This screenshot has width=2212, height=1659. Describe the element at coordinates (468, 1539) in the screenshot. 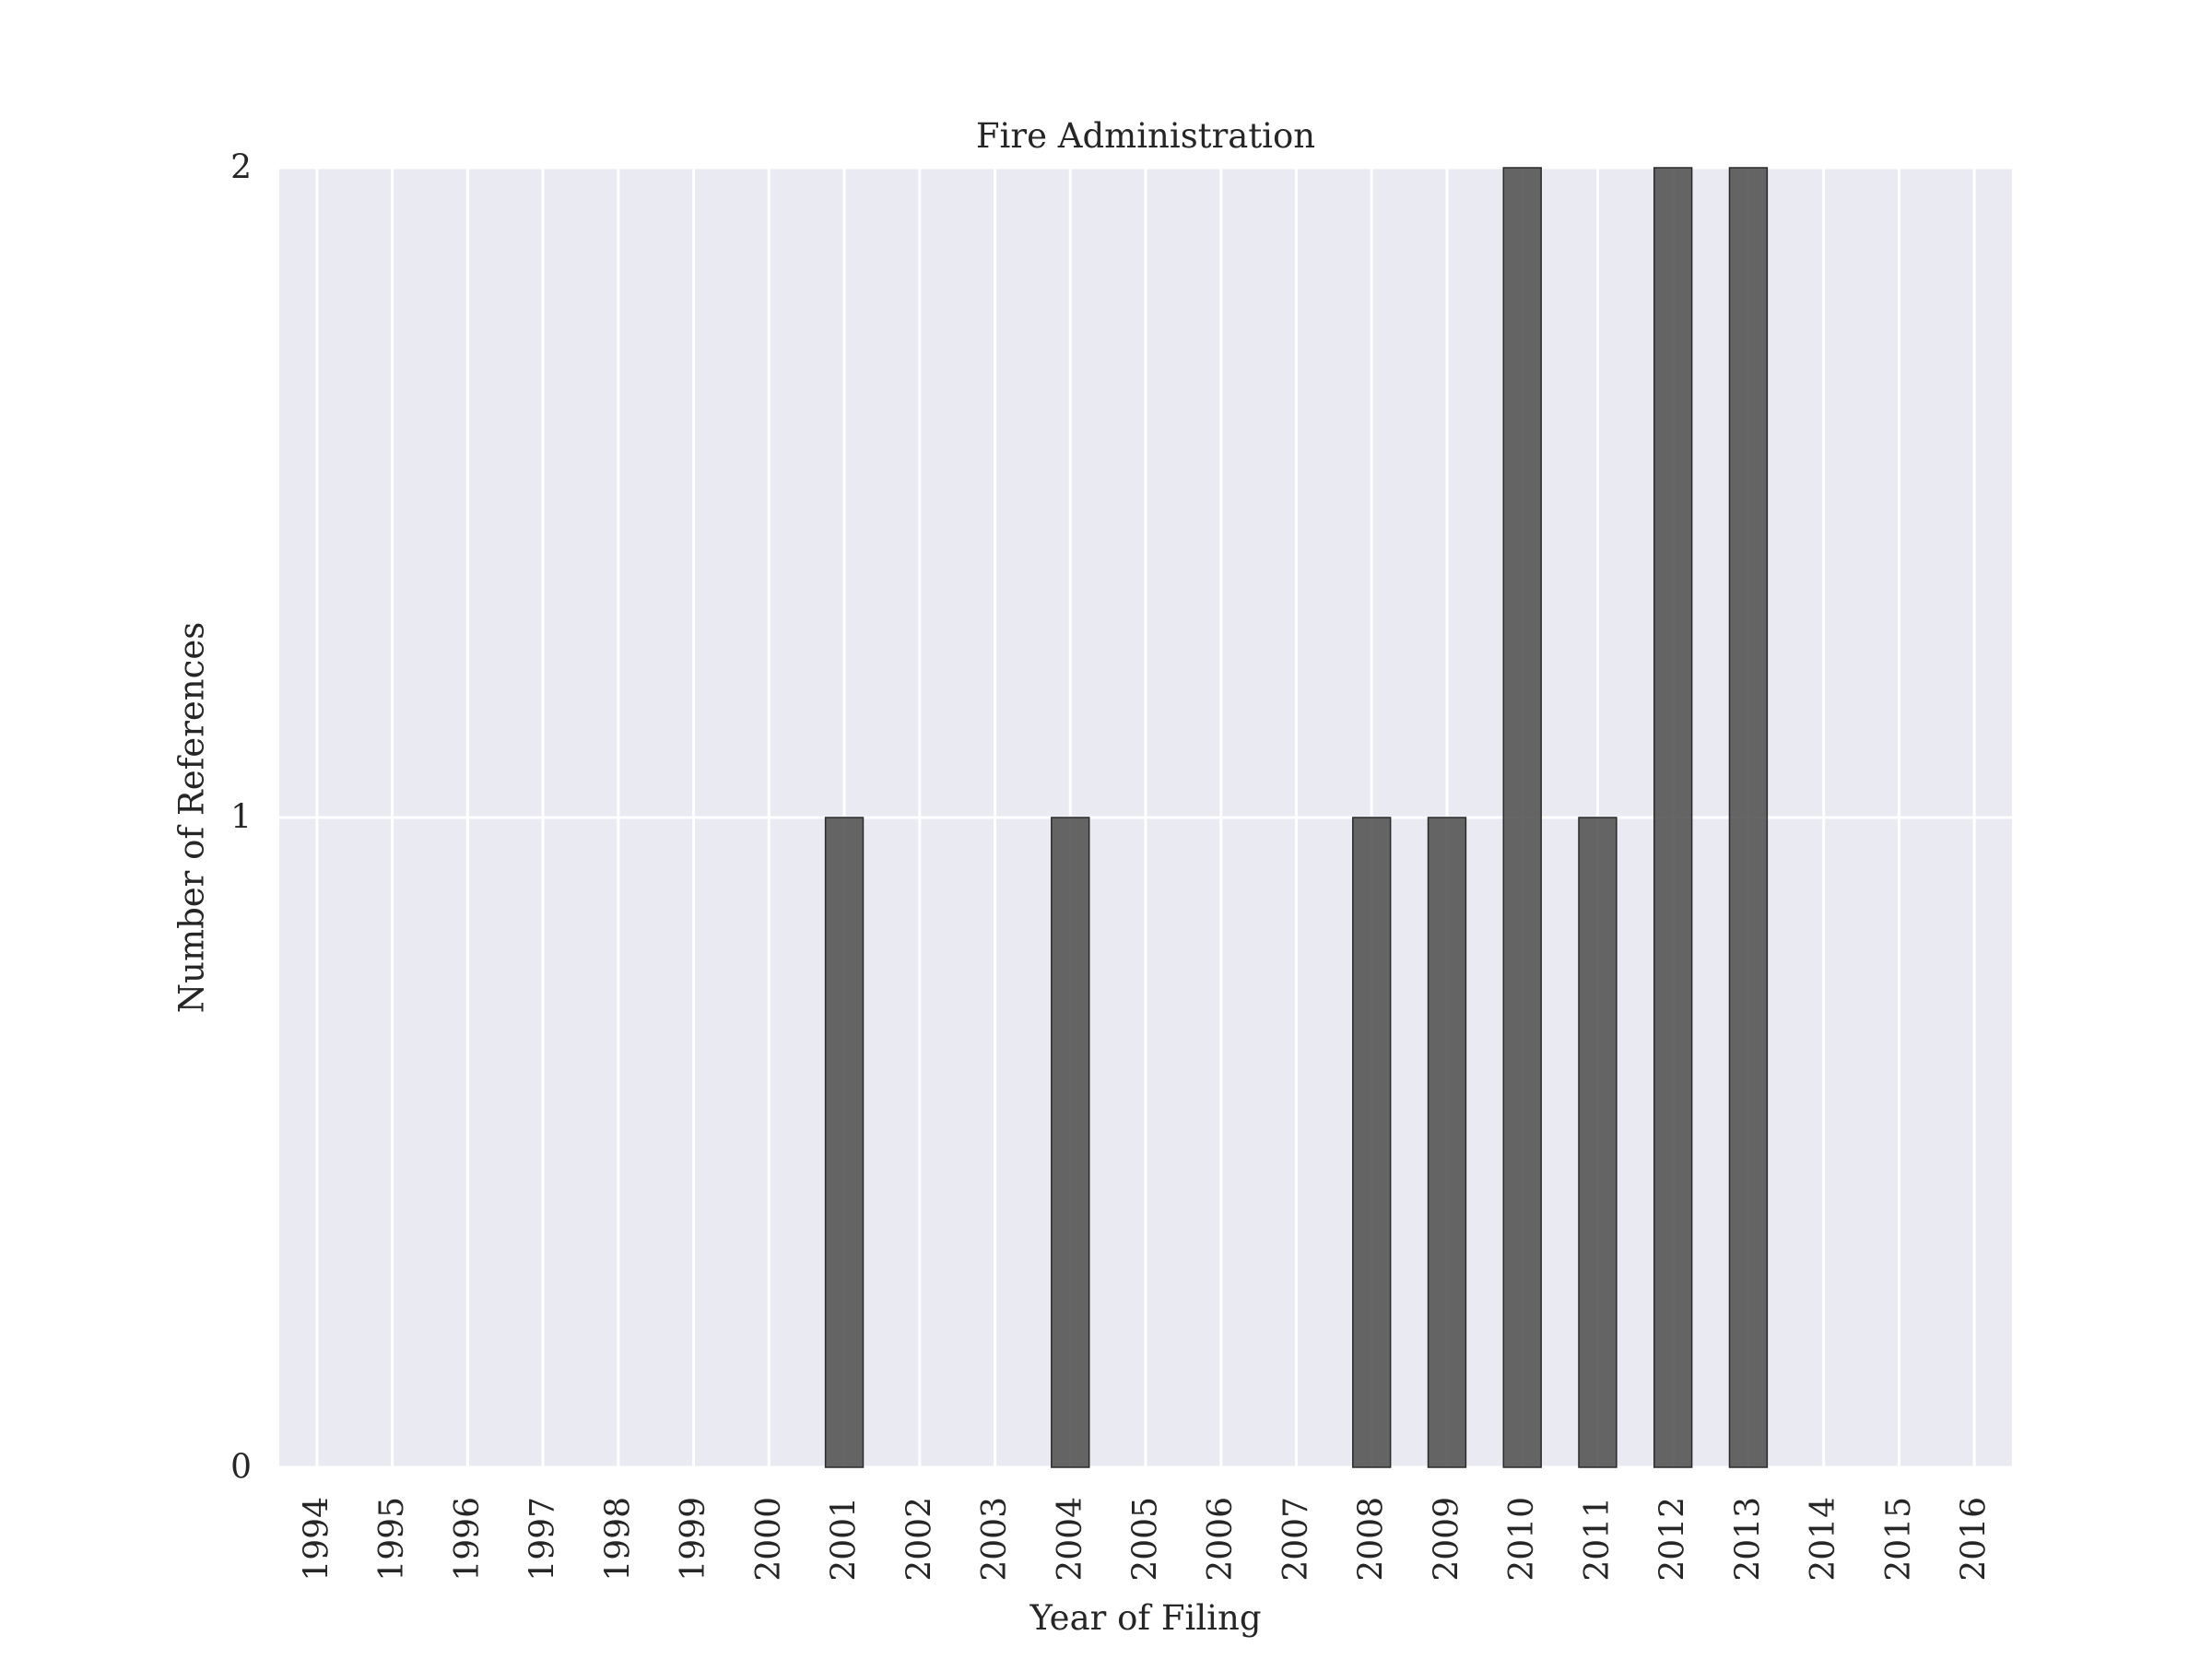

I see `x-tick-label: 1996` at that location.